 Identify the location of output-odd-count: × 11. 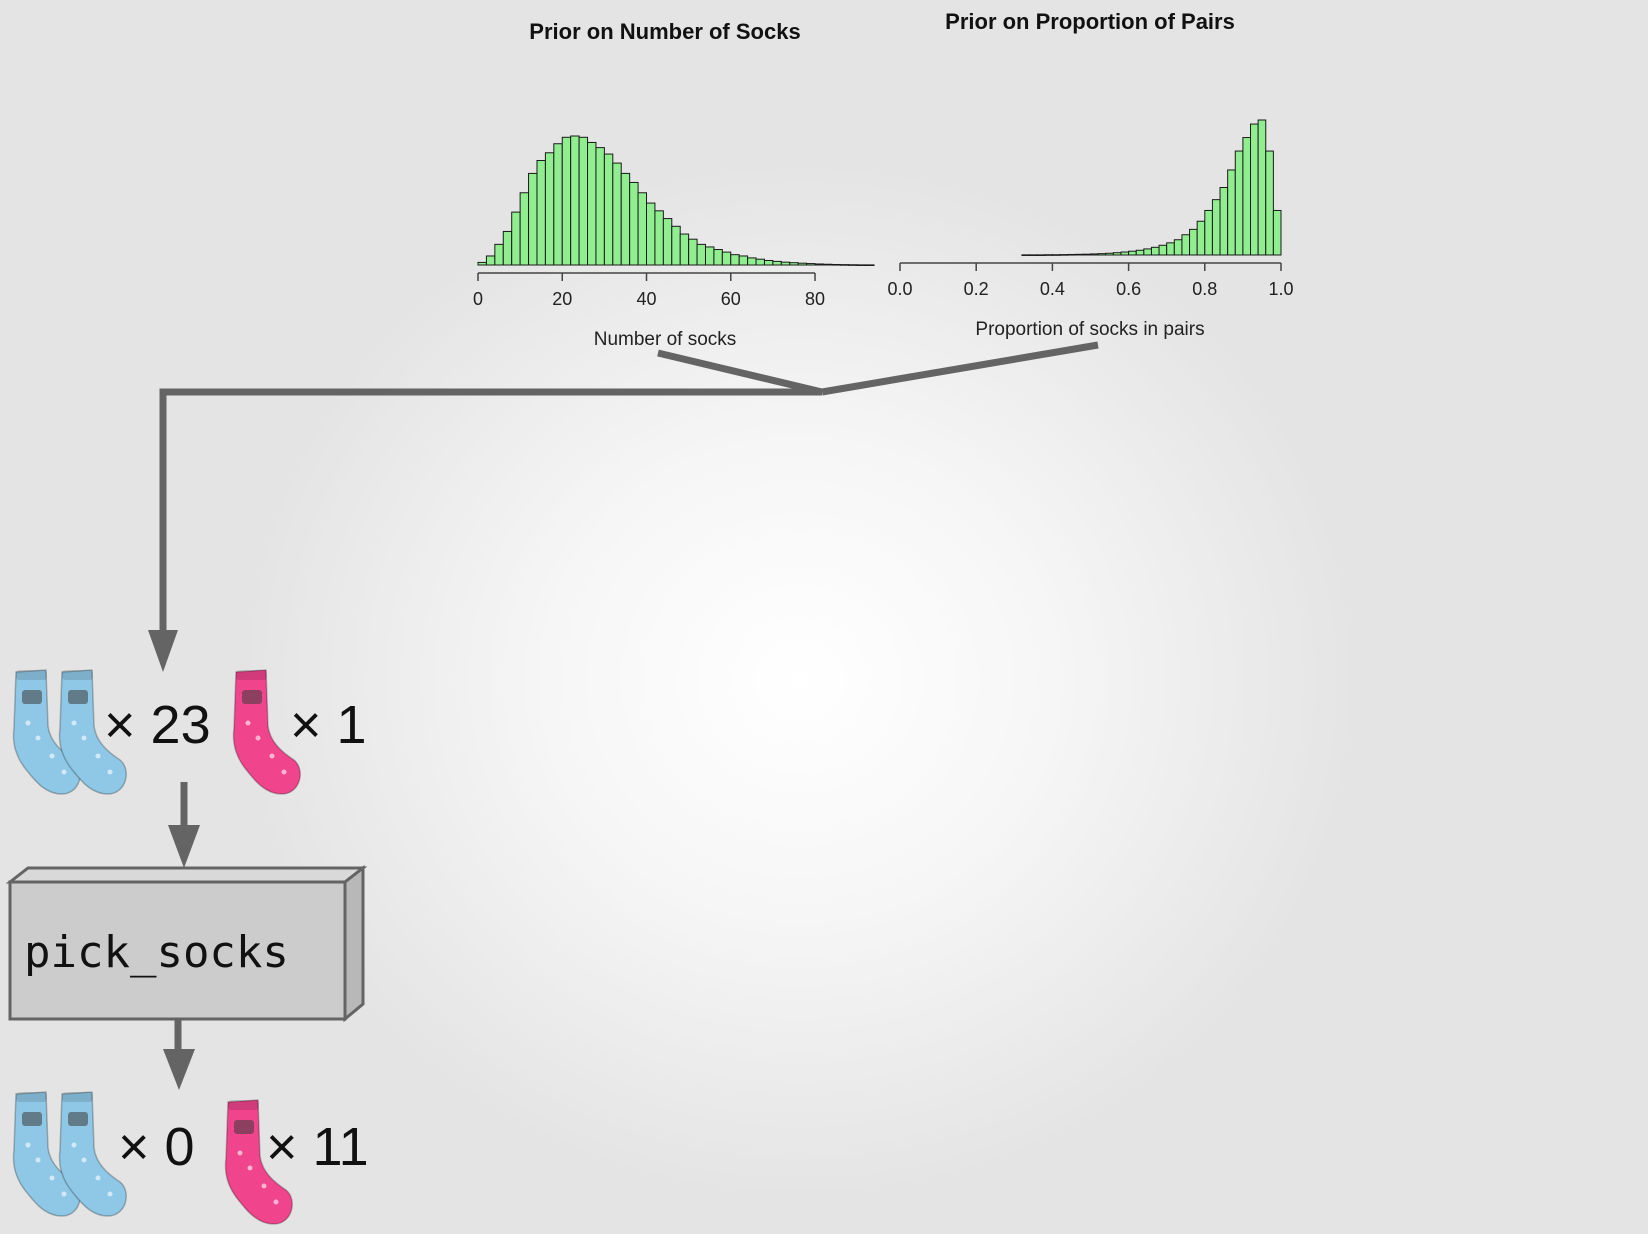
(317, 1147).